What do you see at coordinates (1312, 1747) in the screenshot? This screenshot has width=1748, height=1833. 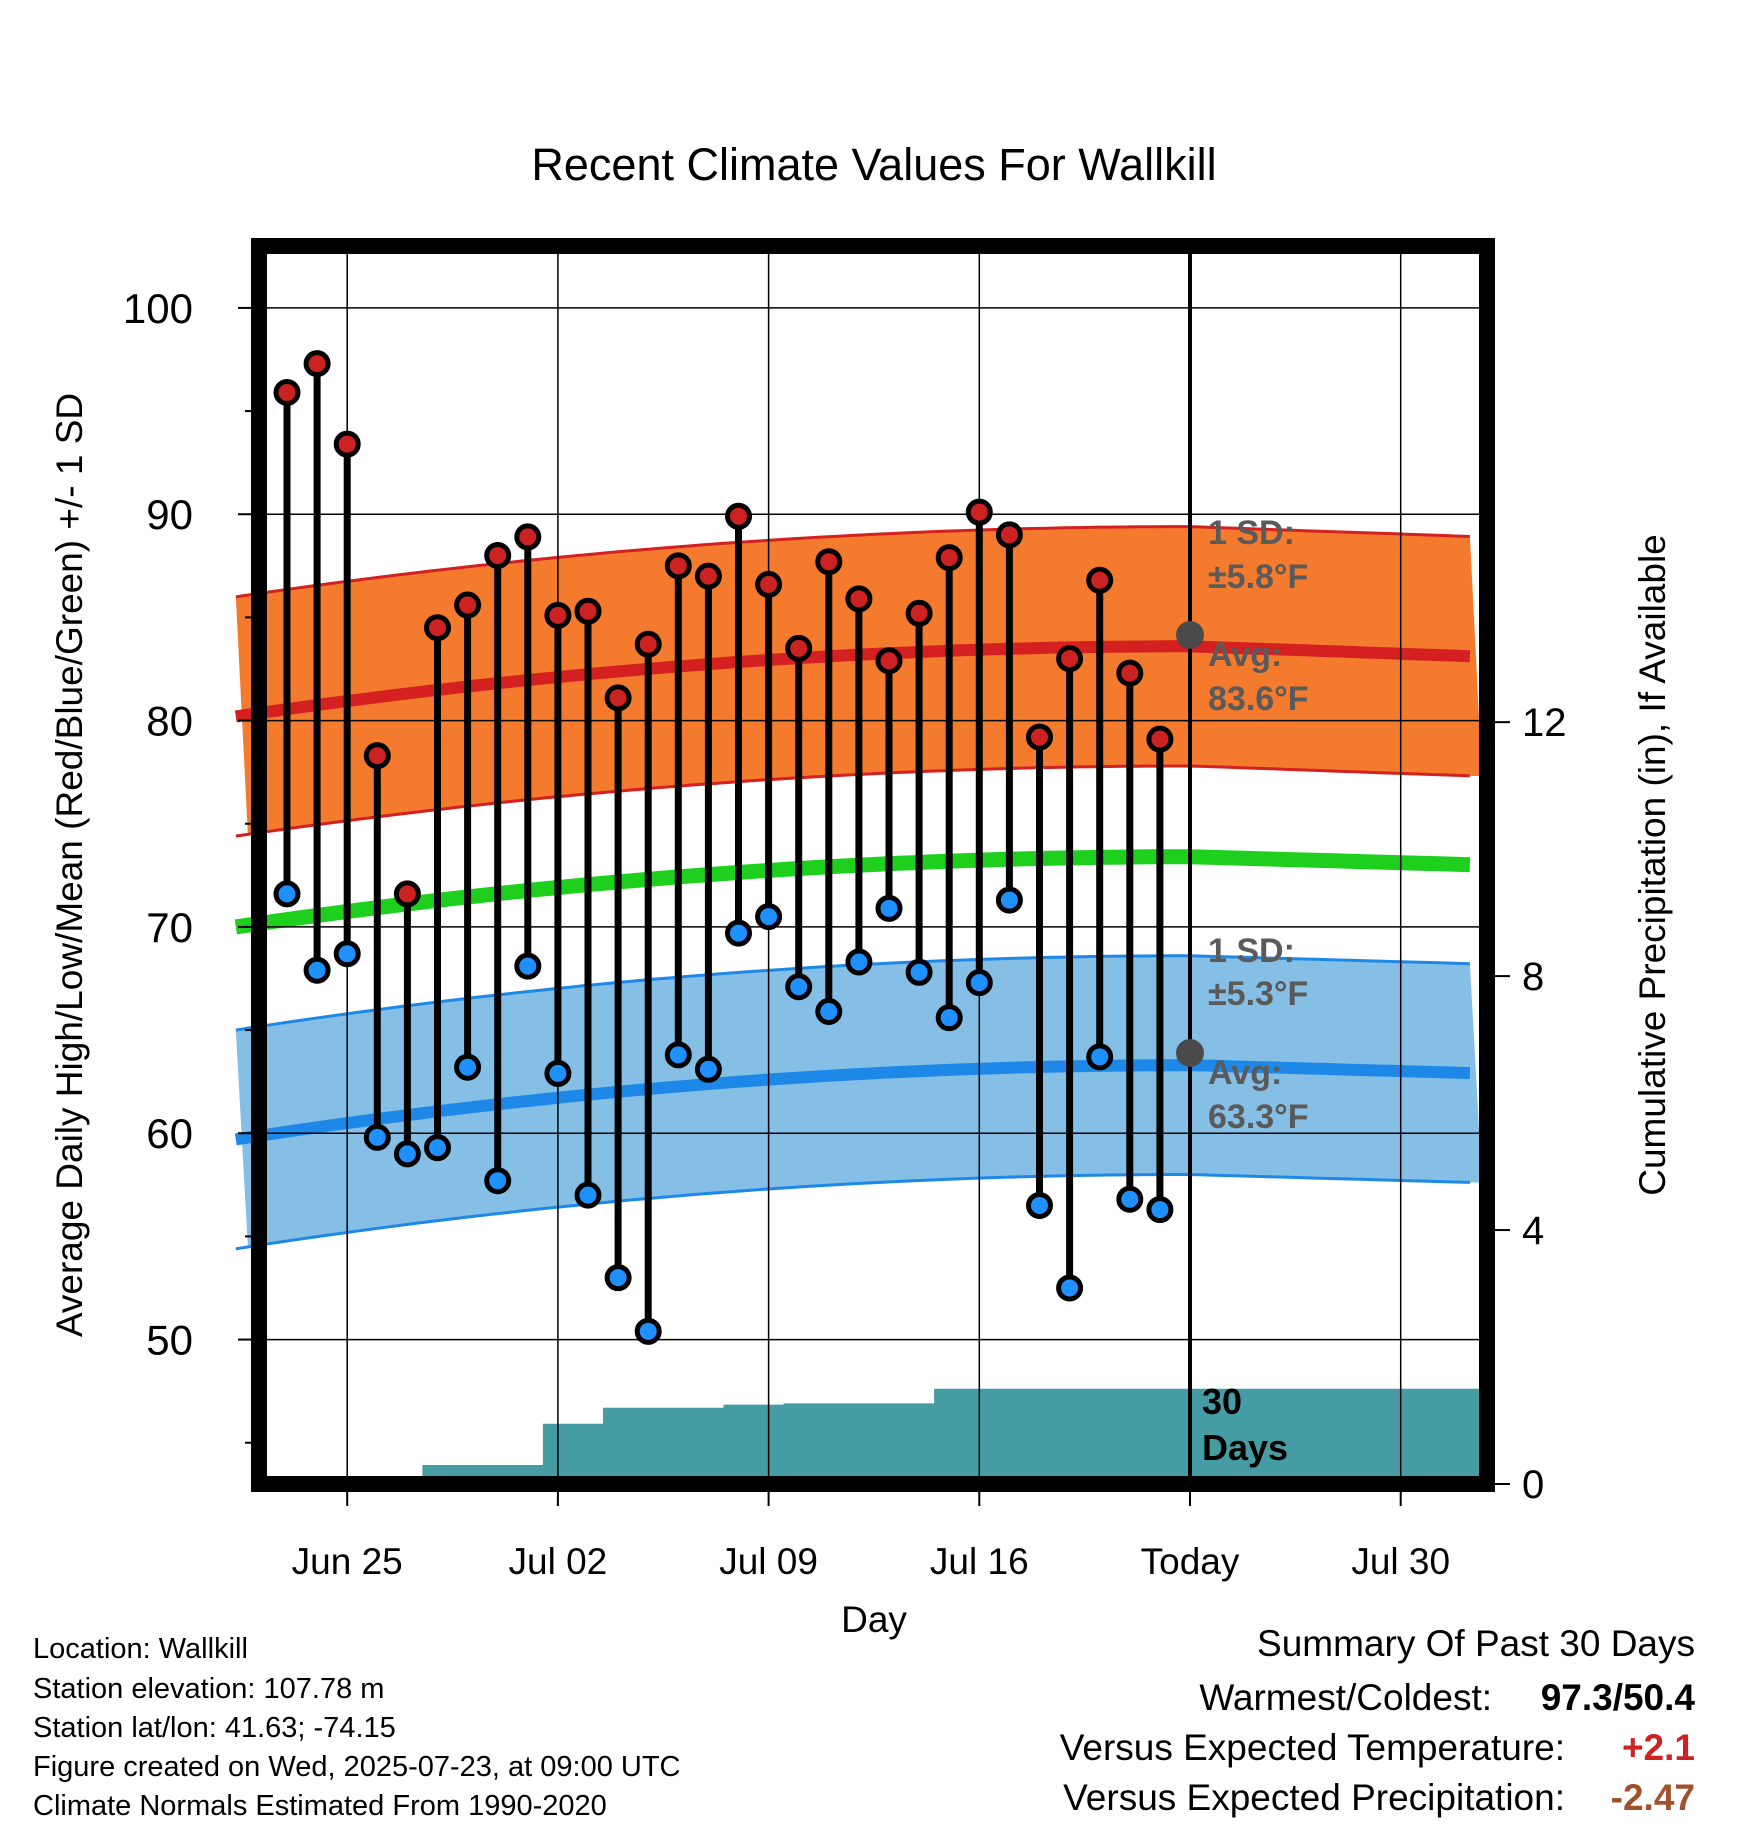 I see `summary-temp-label: Versus Expected Temperature:` at bounding box center [1312, 1747].